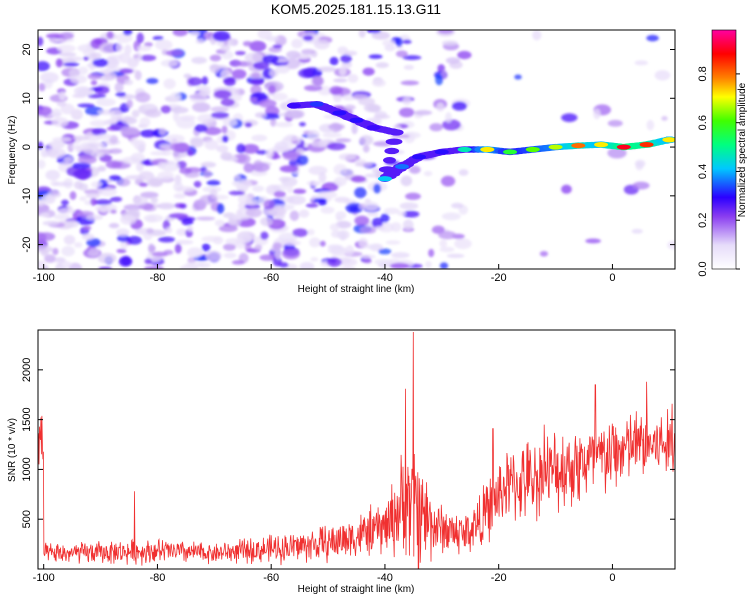 Image resolution: width=750 pixels, height=600 pixels. Describe the element at coordinates (385, 278) in the screenshot. I see `spectrogram-x-tick-label: -40` at that location.